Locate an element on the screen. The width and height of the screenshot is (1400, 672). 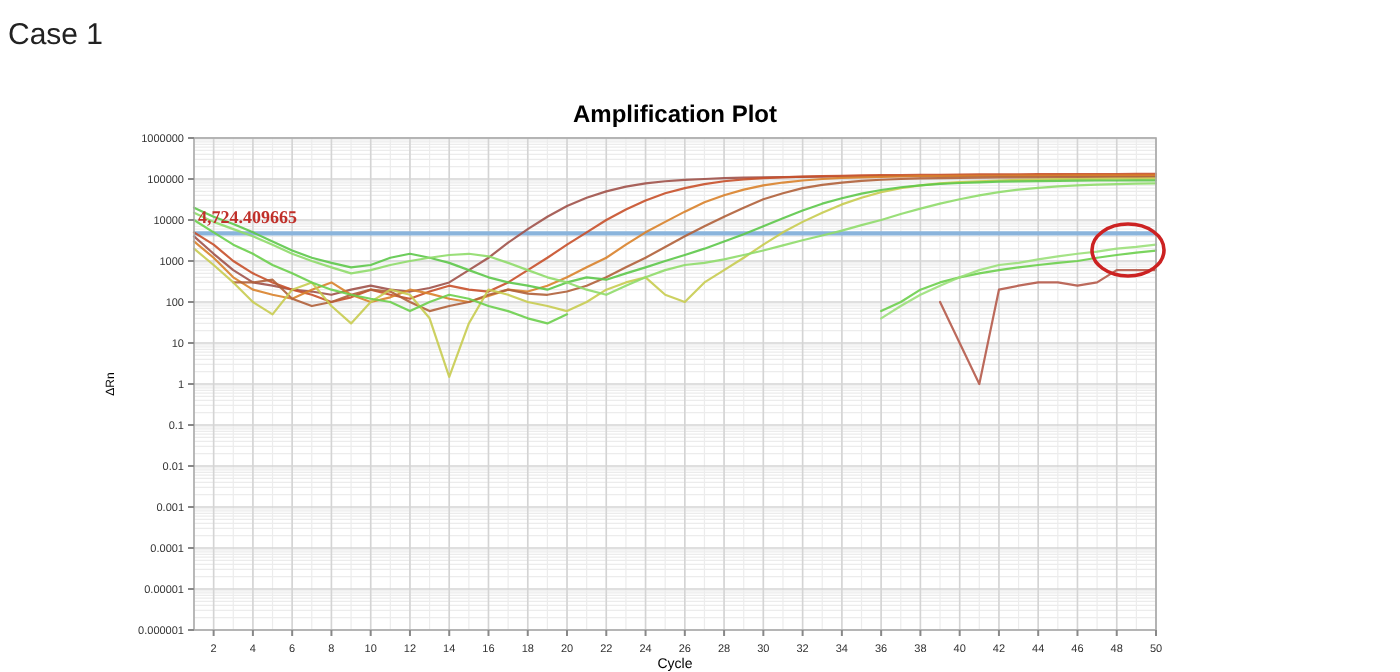
chart-title: Amplification Plot is located at coordinates (675, 114).